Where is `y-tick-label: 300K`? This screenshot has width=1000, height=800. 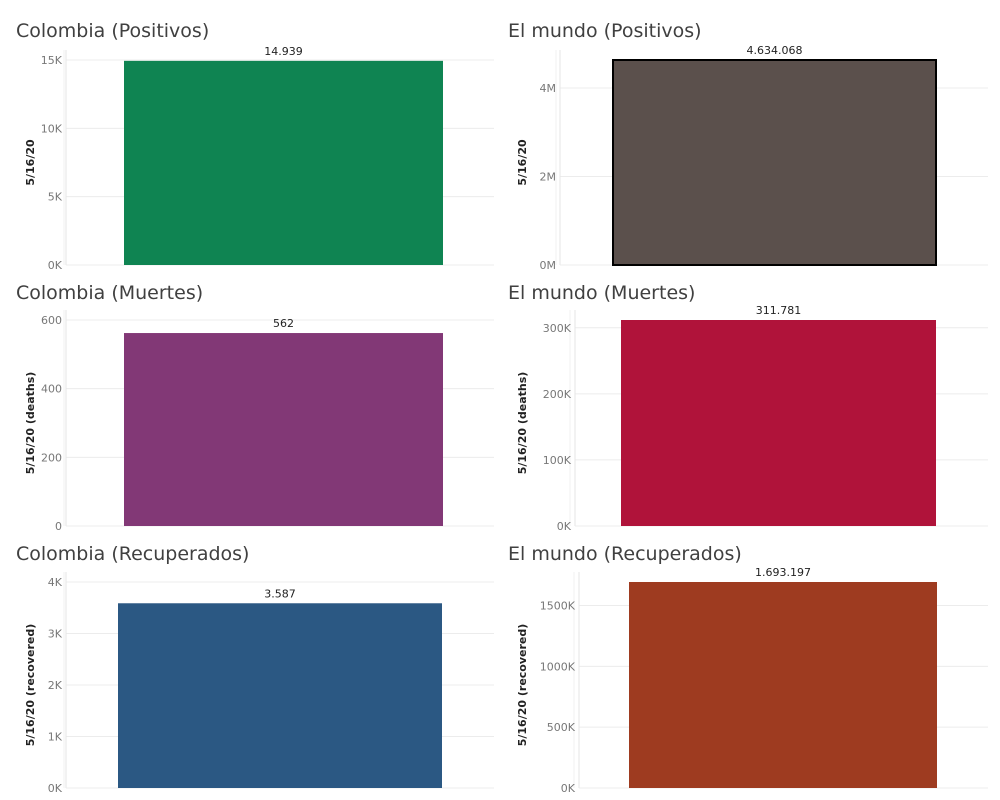
y-tick-label: 300K is located at coordinates (557, 328).